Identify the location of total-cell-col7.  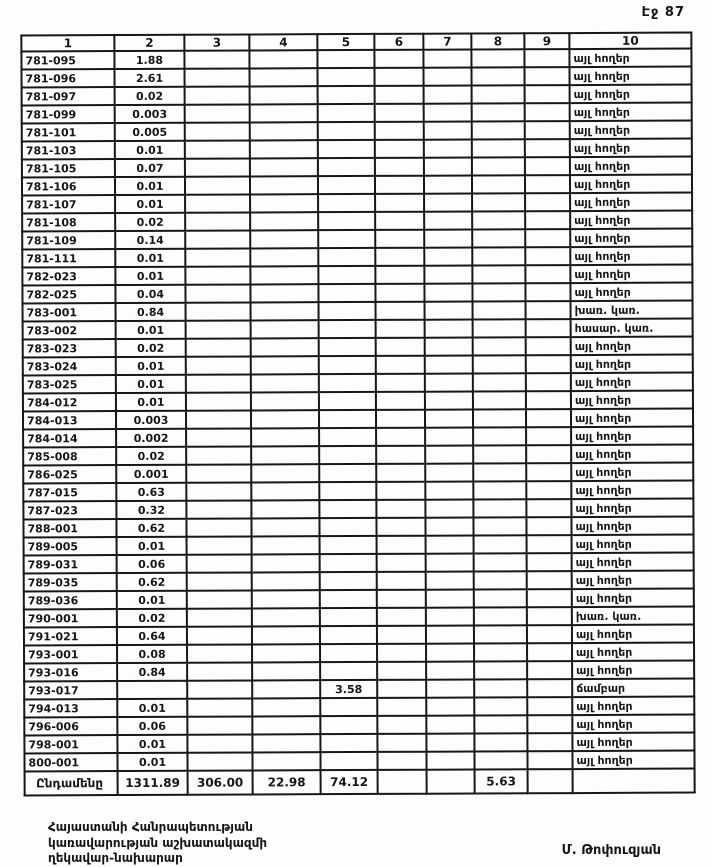
(450, 781).